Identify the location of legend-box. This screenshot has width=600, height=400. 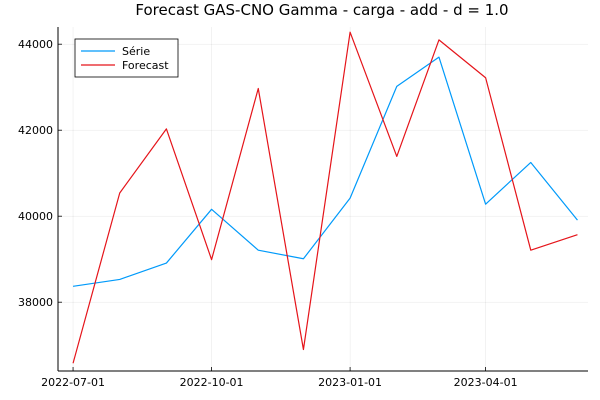
(126, 58).